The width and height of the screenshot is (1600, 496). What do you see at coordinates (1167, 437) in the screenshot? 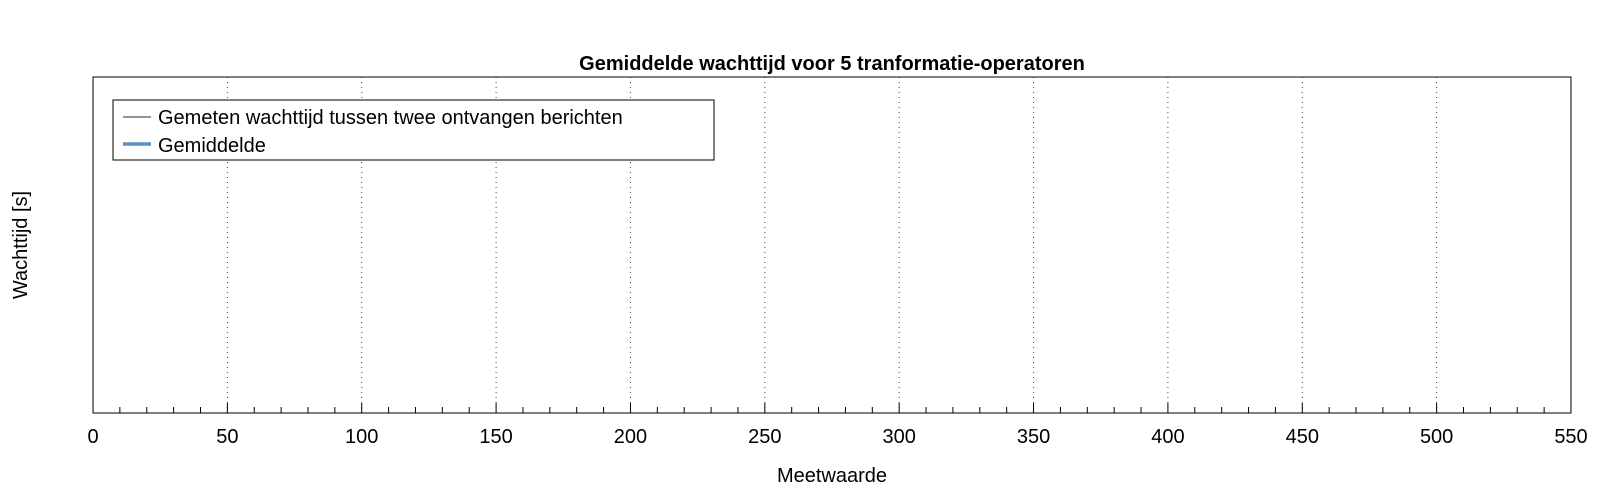
I see `x-tick-label: 400` at bounding box center [1167, 437].